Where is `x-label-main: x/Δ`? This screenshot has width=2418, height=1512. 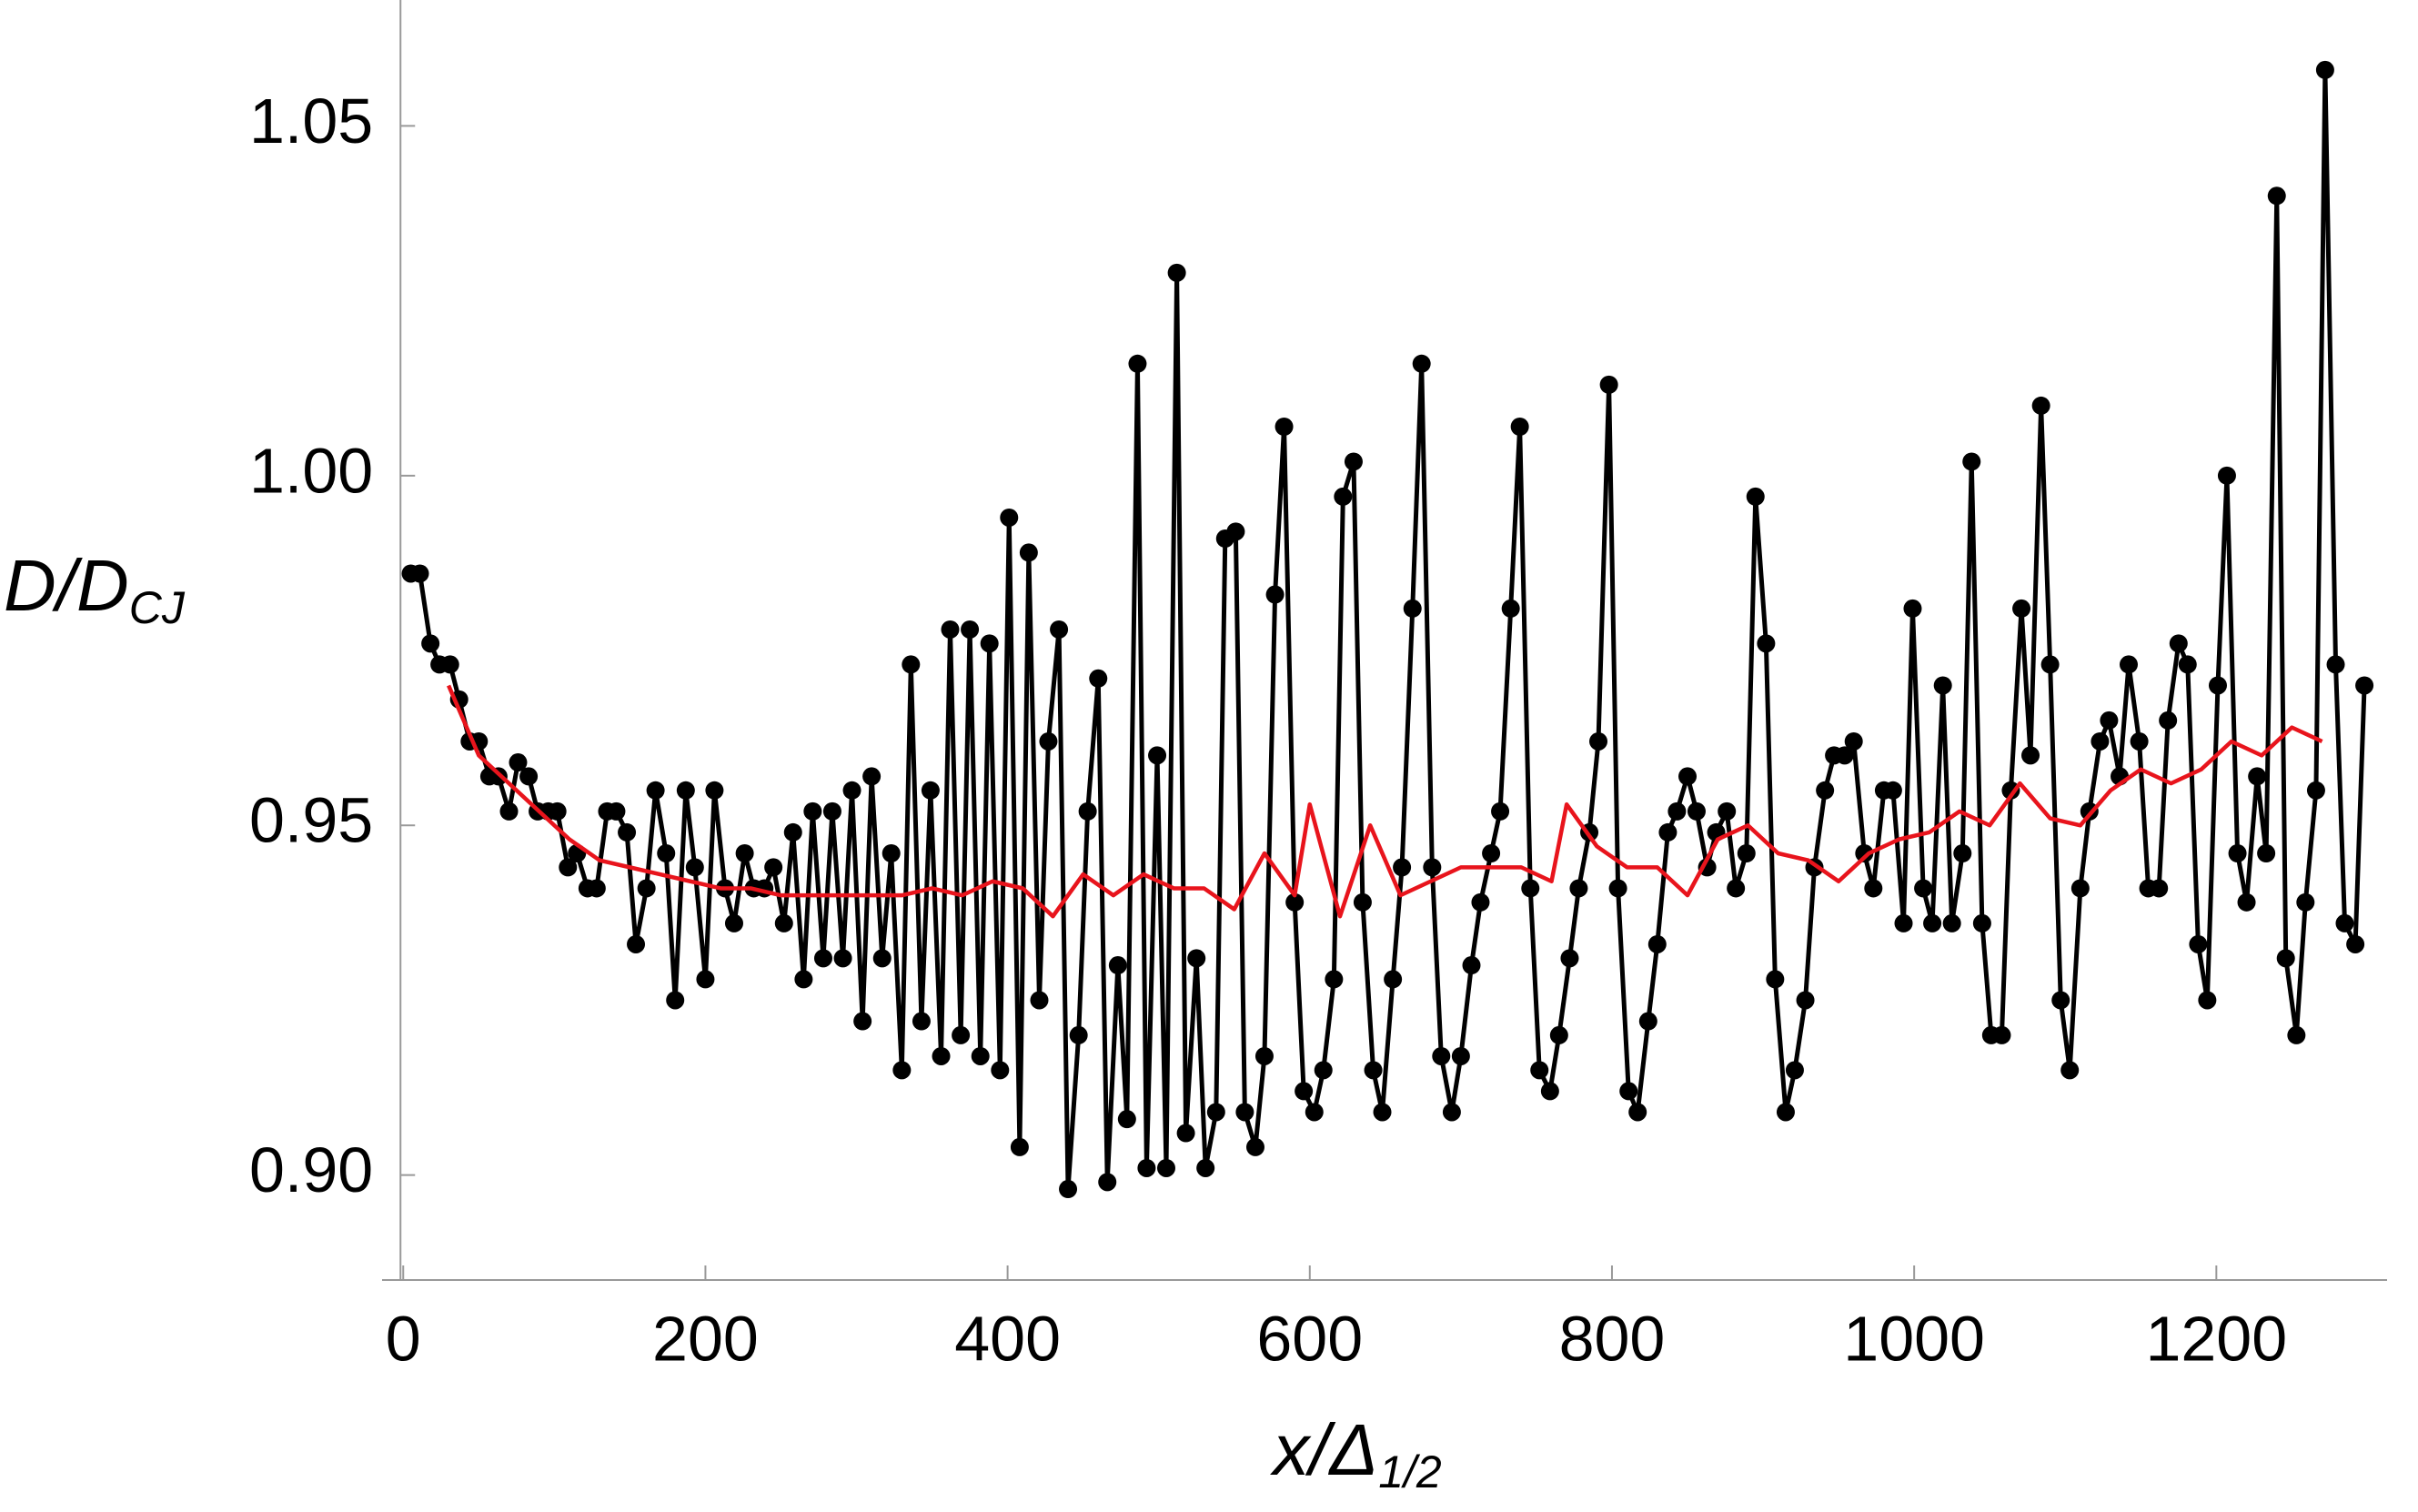 x-label-main: x/Δ is located at coordinates (1323, 1450).